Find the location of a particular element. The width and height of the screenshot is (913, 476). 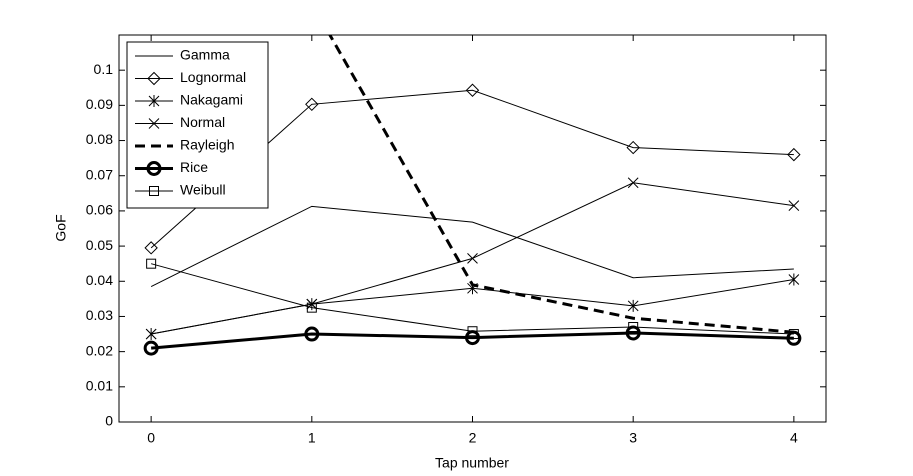

x-tick-label: 0 is located at coordinates (151, 438).